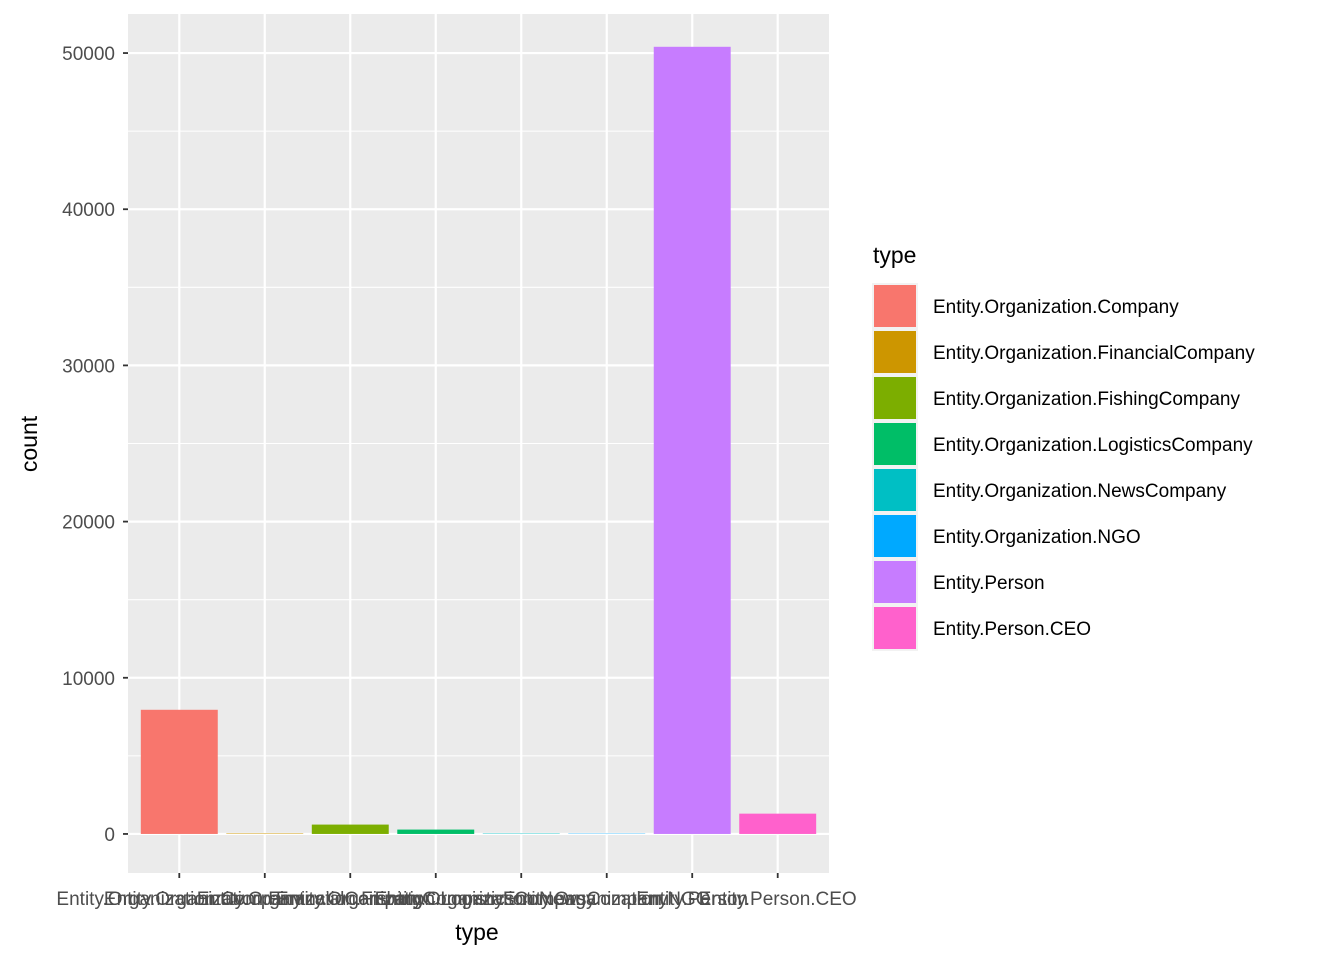 This screenshot has width=1344, height=965. I want to click on y-tick-label: 20000, so click(88, 523).